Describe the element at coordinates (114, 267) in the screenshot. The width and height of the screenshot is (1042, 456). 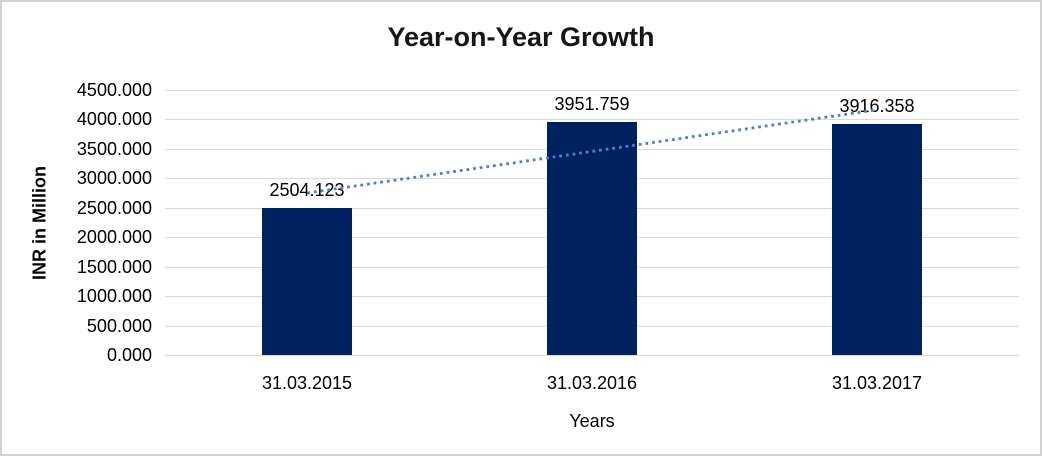
I see `y-tick-label: 1500.000` at that location.